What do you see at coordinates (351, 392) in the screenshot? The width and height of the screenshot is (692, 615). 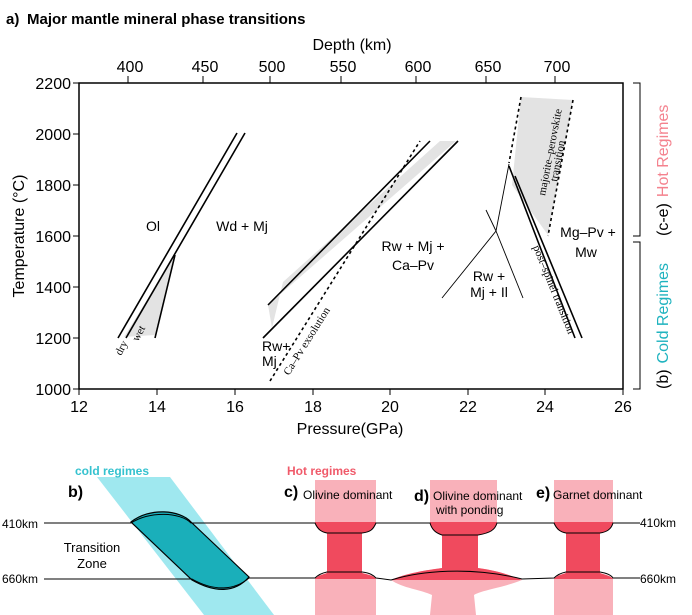 I see `bottom-axis-ticks` at bounding box center [351, 392].